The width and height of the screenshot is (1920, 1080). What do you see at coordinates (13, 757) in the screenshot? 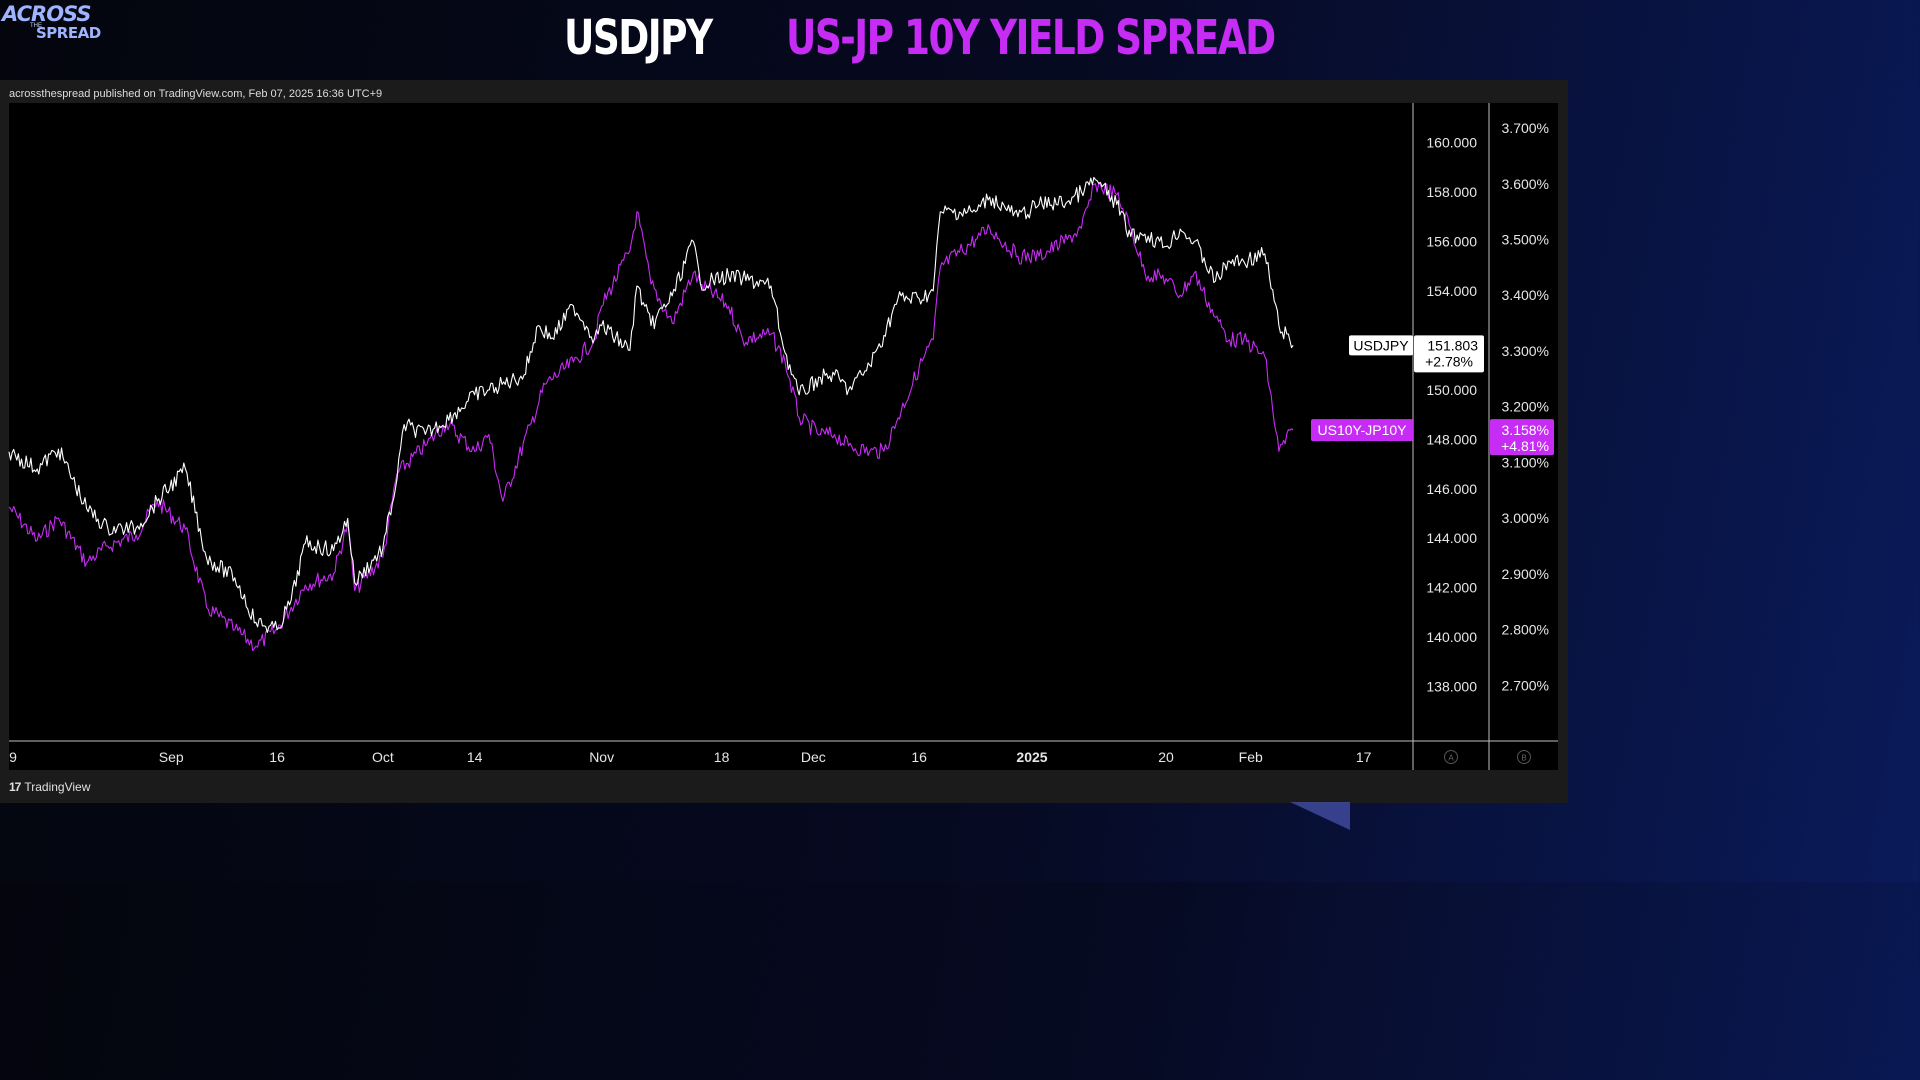
I see `x-tick-label: 9` at bounding box center [13, 757].